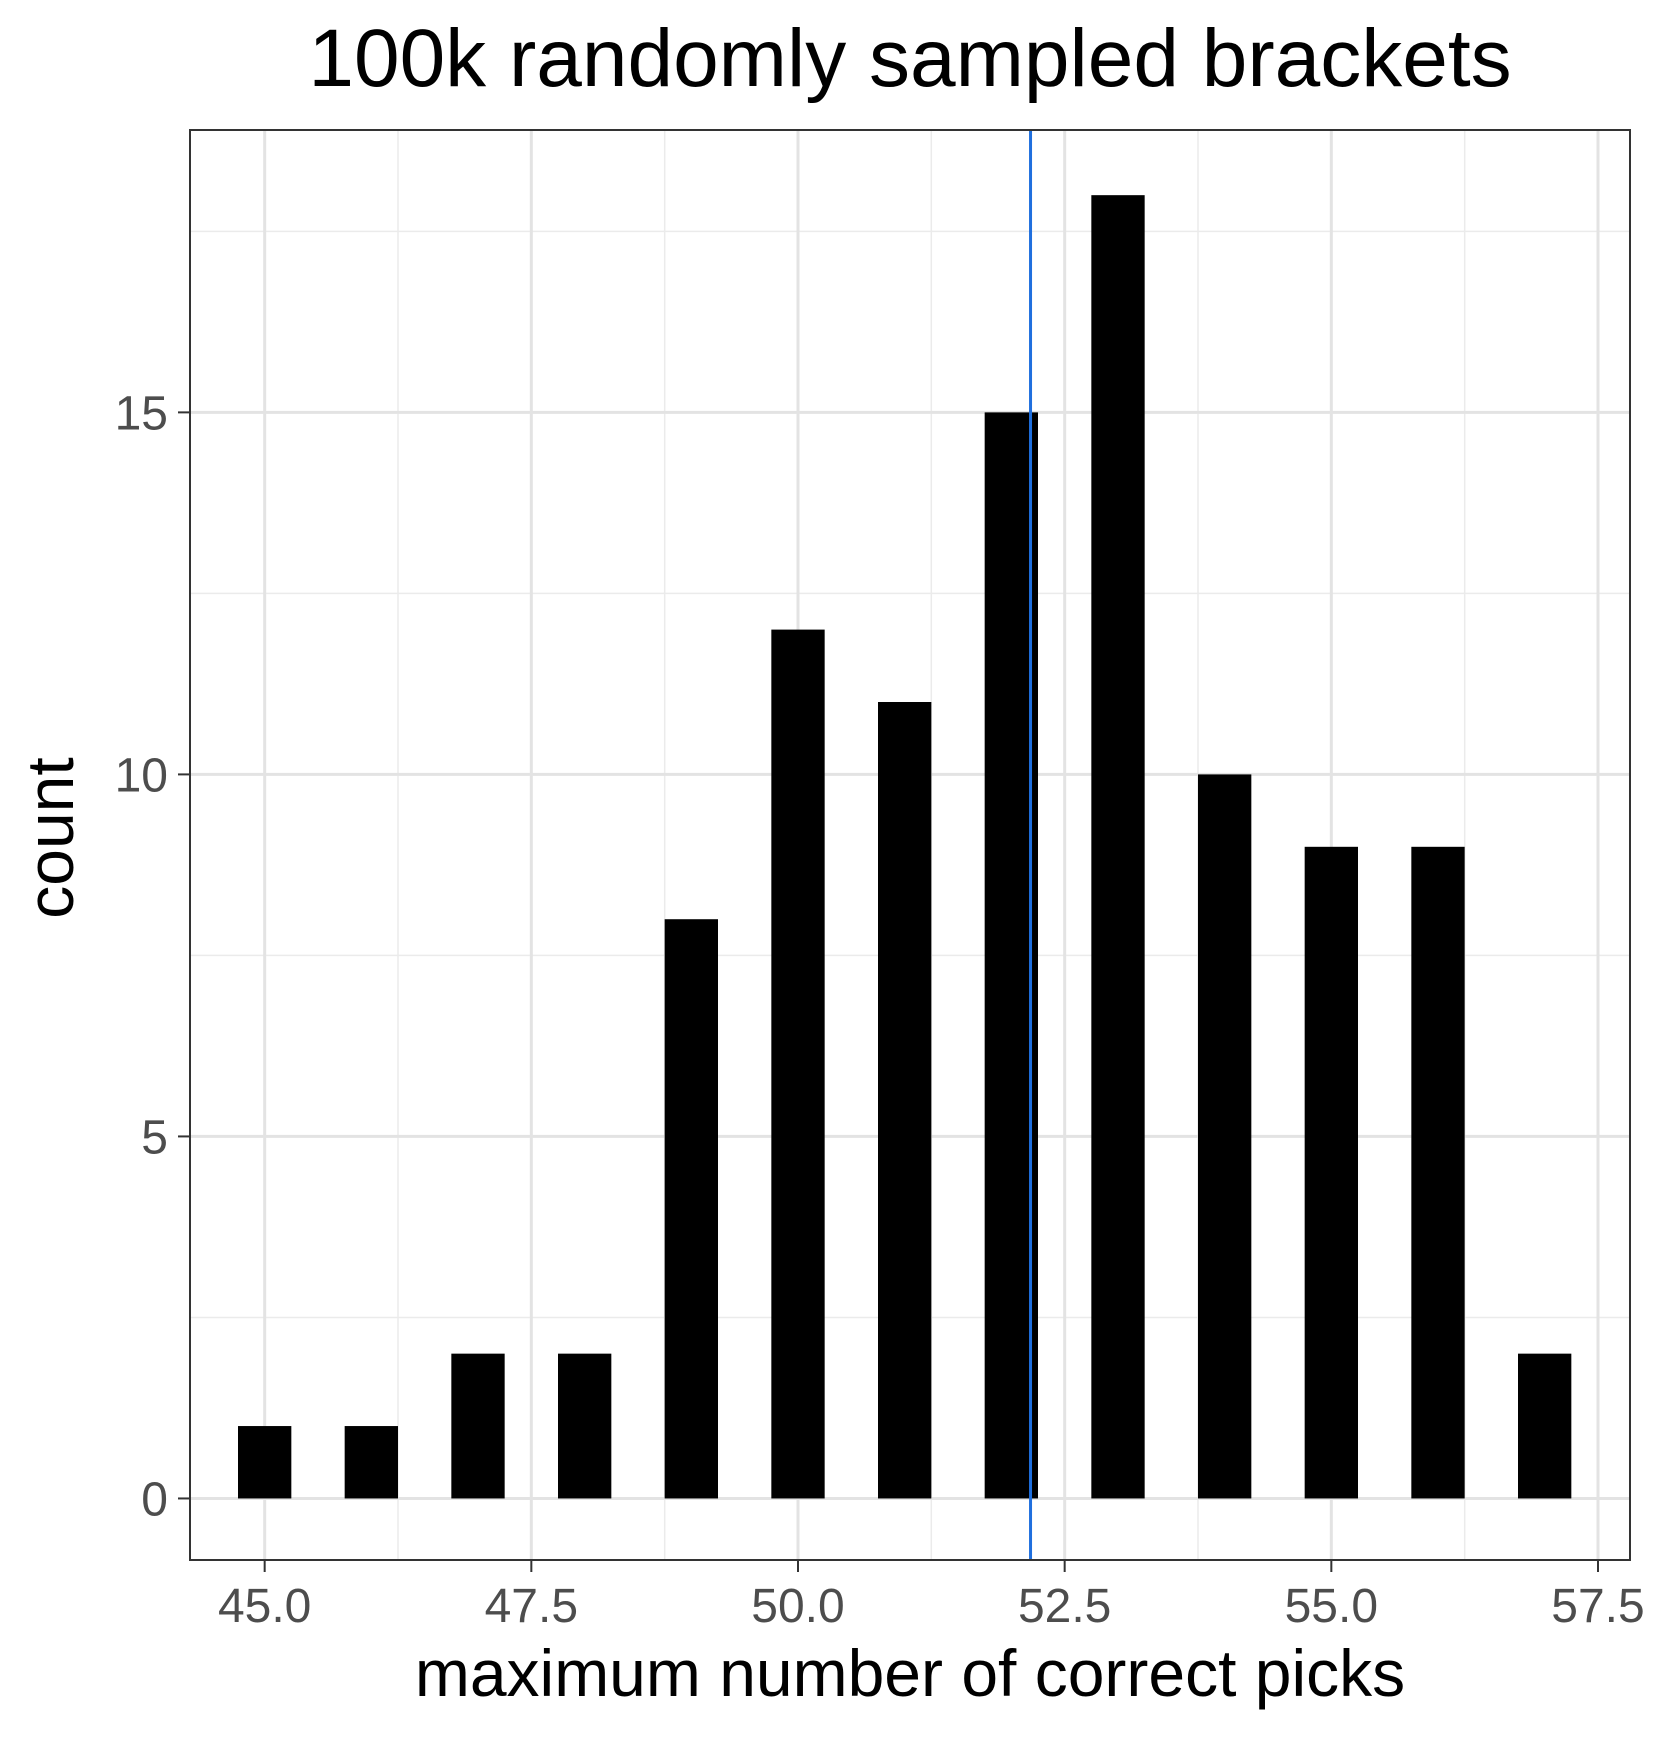 This screenshot has width=1662, height=1750. Describe the element at coordinates (152, 956) in the screenshot. I see `y-axis-ticks: 0 5 10 15` at that location.